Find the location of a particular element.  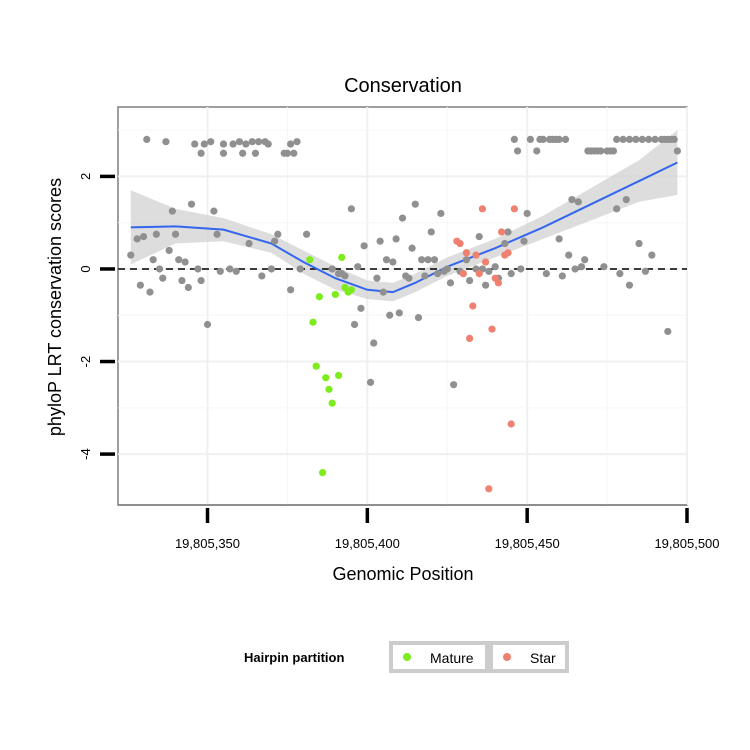

legend-label-mature: Mature is located at coordinates (452, 658).